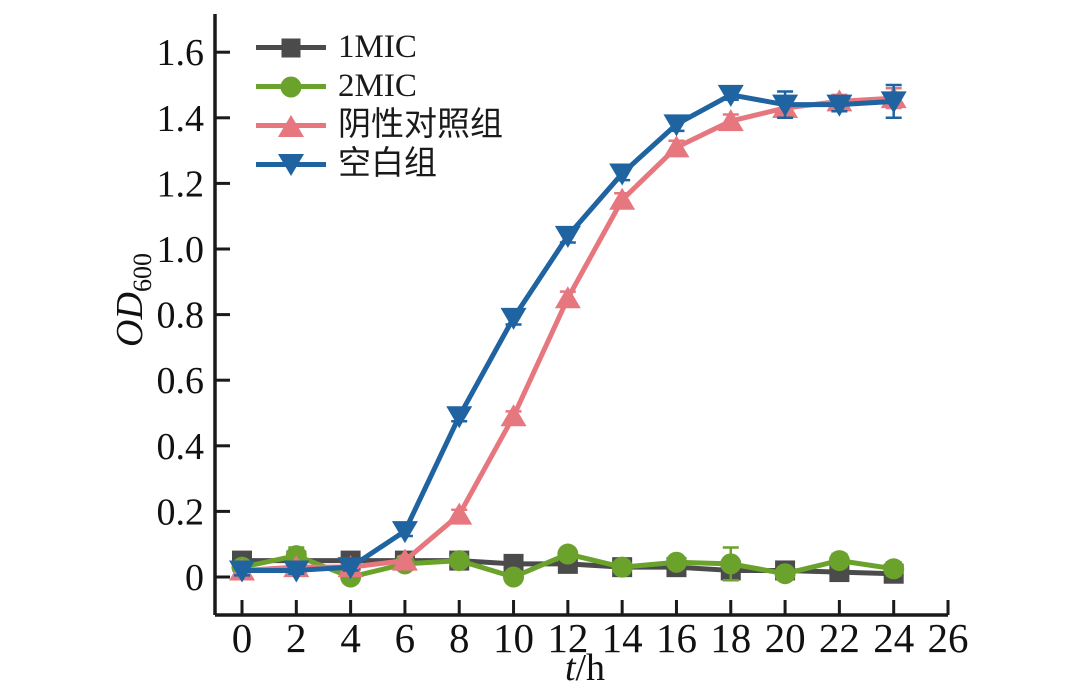  I want to click on legend-item-2mic: 2MIC, so click(379, 86).